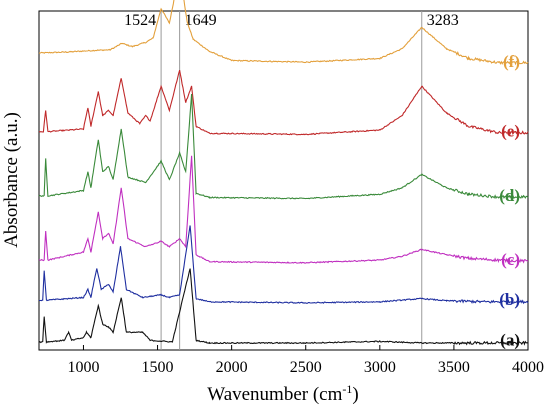  Describe the element at coordinates (158, 367) in the screenshot. I see `x-tick-label-1500: 1500` at that location.